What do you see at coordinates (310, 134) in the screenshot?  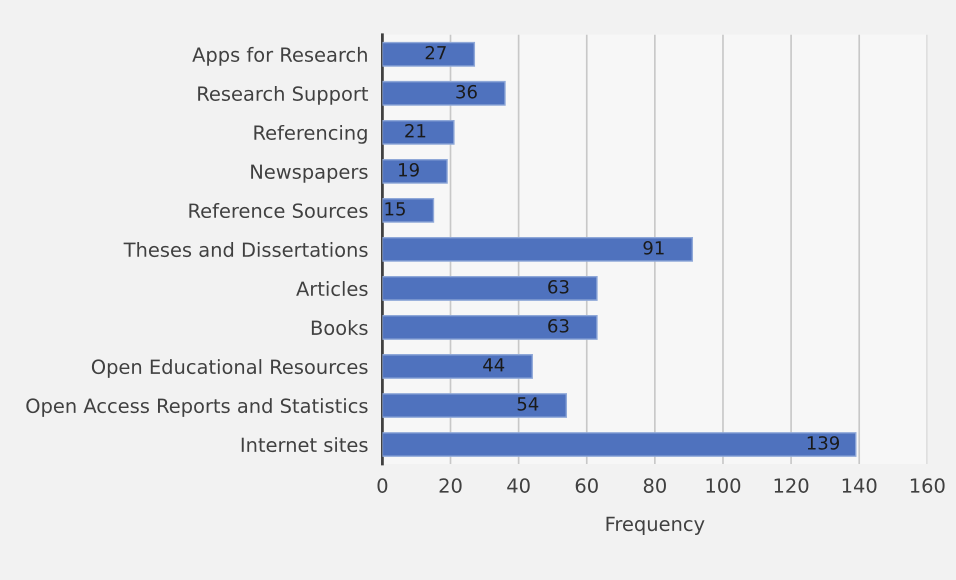 I see `y-tick-label: Referencing` at bounding box center [310, 134].